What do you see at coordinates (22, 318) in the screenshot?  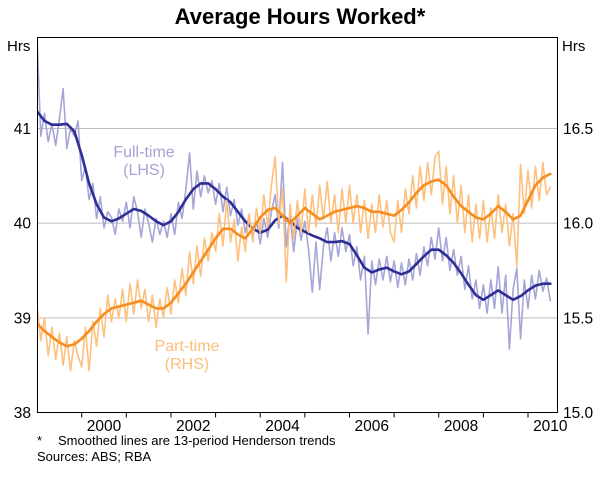 I see `left-axis-tick-label: 39` at bounding box center [22, 318].